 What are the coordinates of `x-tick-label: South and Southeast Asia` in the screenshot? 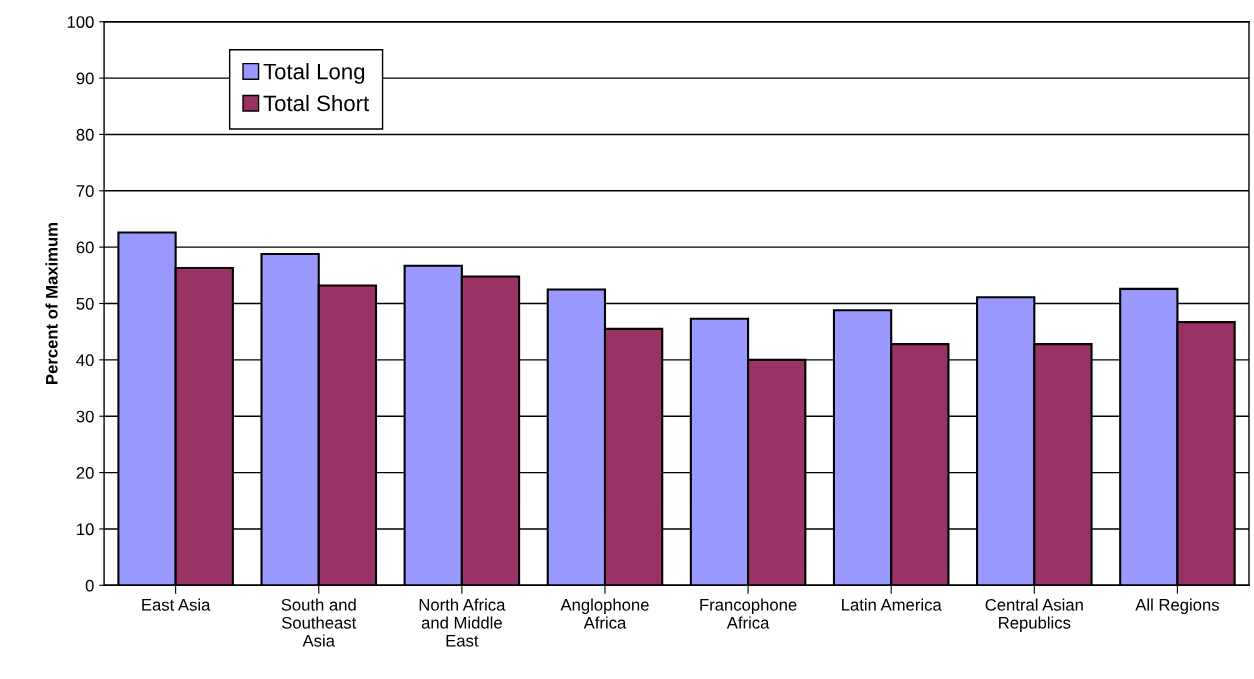 It's located at (319, 622).